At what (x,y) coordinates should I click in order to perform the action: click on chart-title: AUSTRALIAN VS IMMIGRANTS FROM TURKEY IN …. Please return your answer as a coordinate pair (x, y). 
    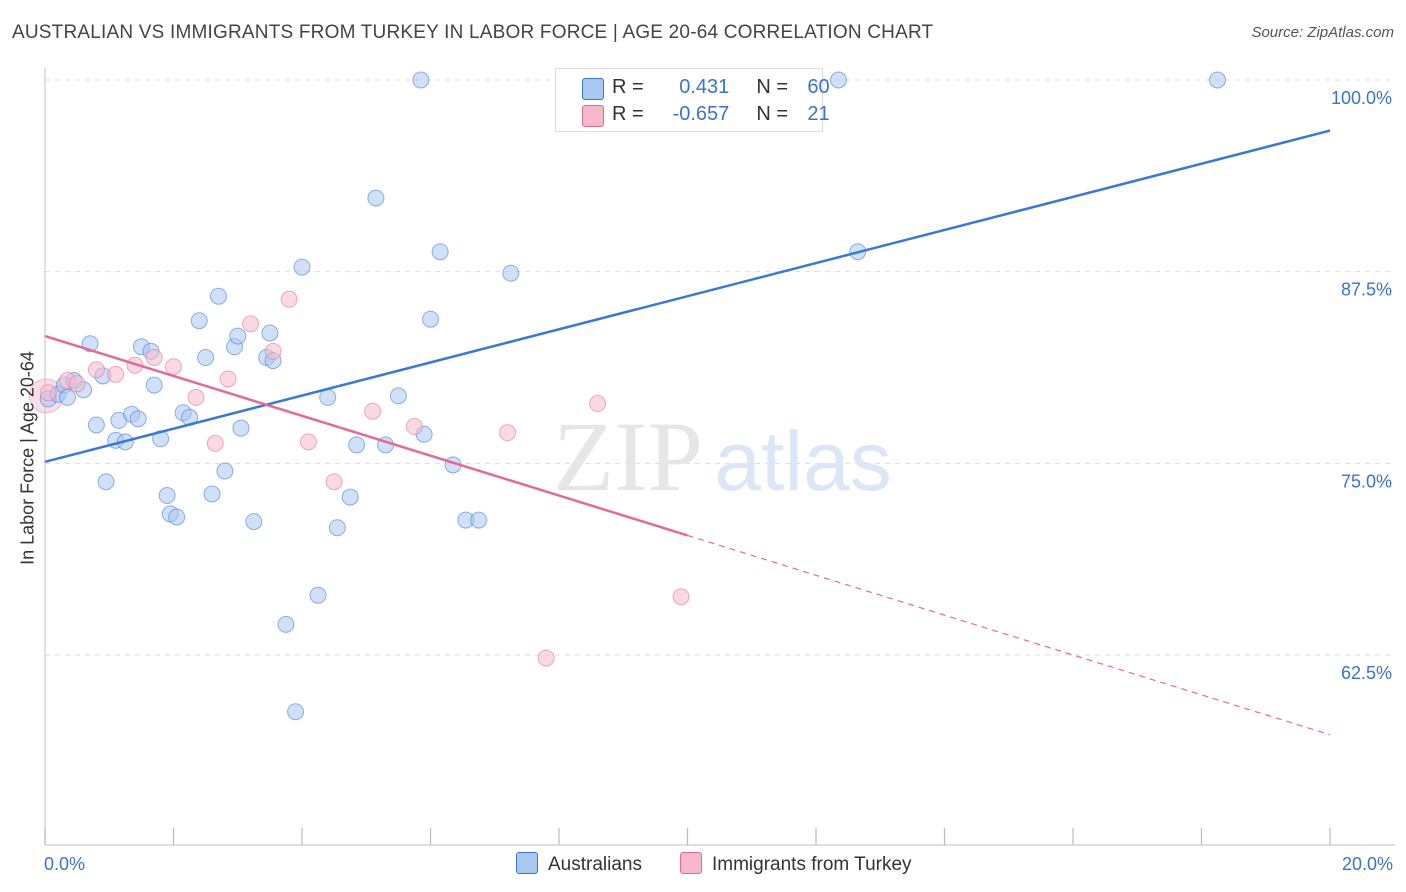
    Looking at the image, I should click on (473, 32).